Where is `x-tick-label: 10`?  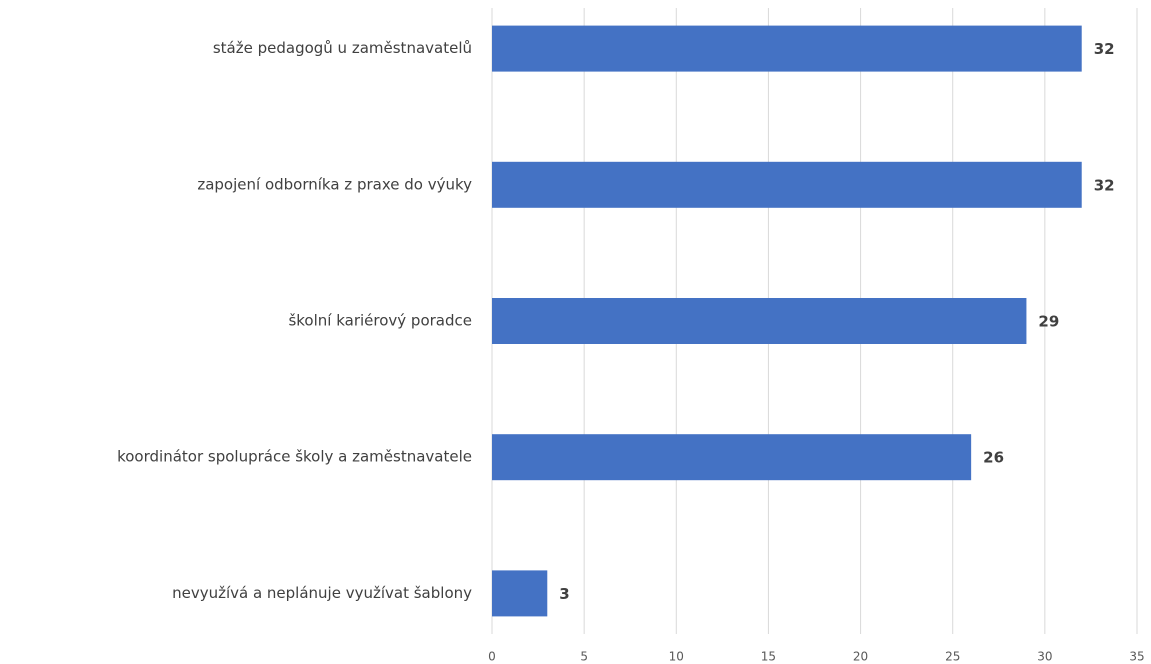 x-tick-label: 10 is located at coordinates (676, 657).